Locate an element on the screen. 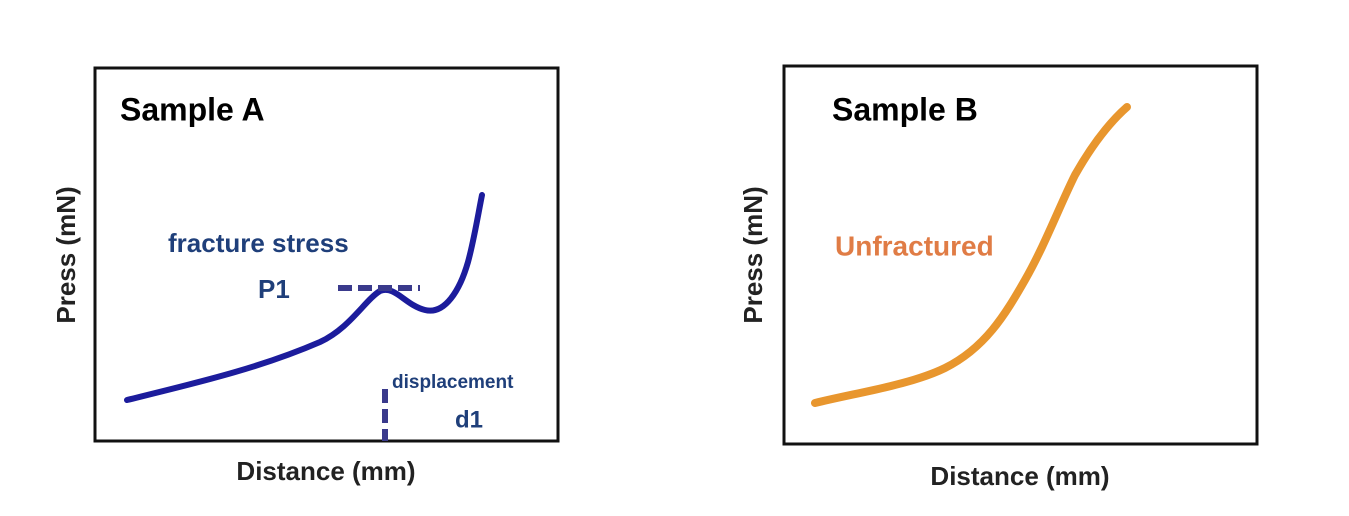 Image resolution: width=1349 pixels, height=516 pixels. annotation: fracture stress is located at coordinates (258, 243).